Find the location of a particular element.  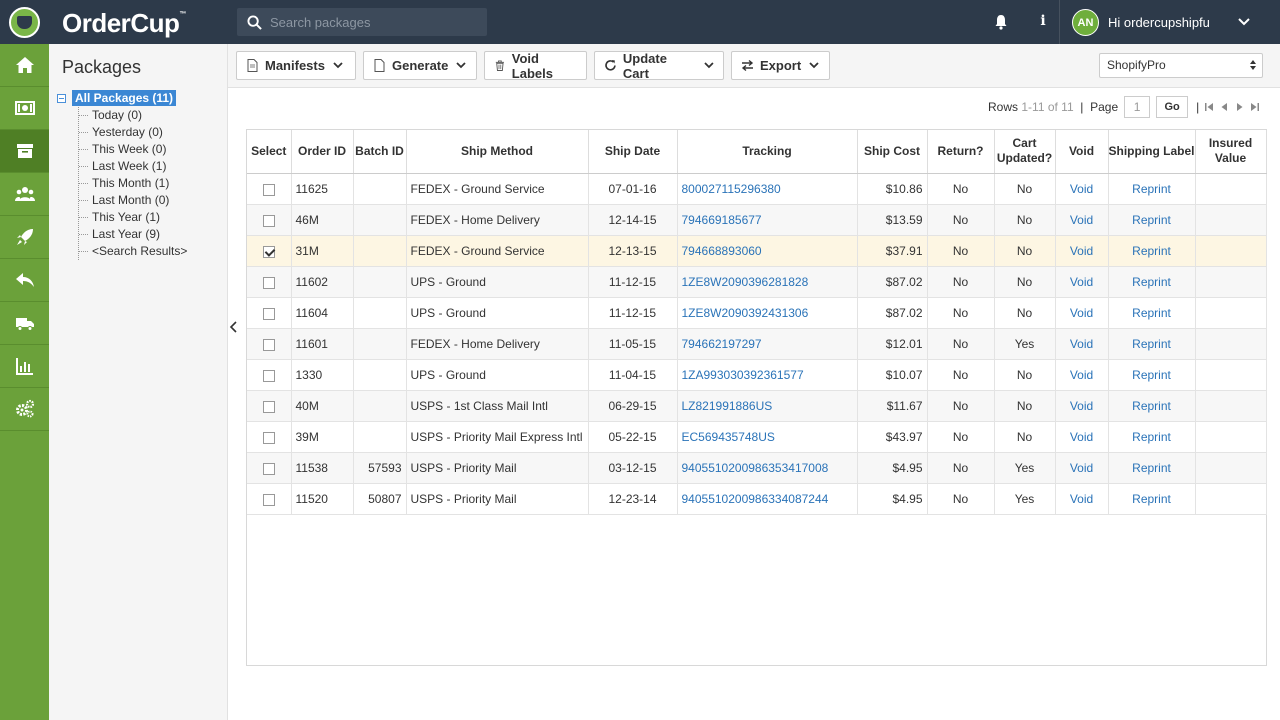

tracking-link: EC569435748US is located at coordinates (767, 437).